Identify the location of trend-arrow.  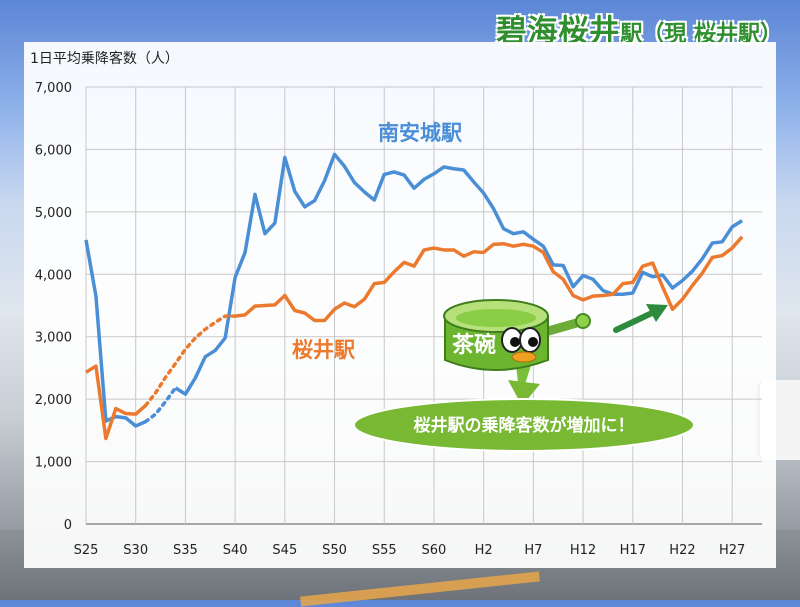
(640, 318).